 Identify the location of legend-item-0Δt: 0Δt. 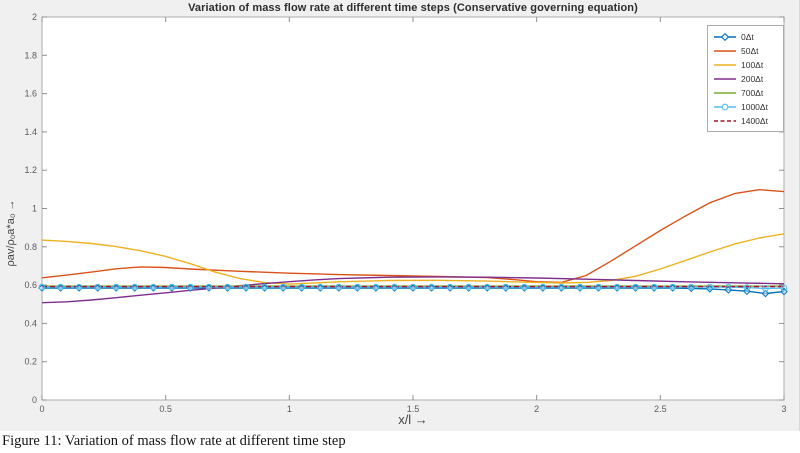
(745, 37).